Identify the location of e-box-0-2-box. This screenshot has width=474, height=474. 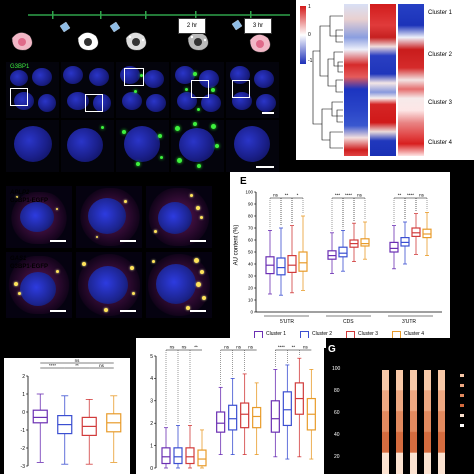
(292, 263).